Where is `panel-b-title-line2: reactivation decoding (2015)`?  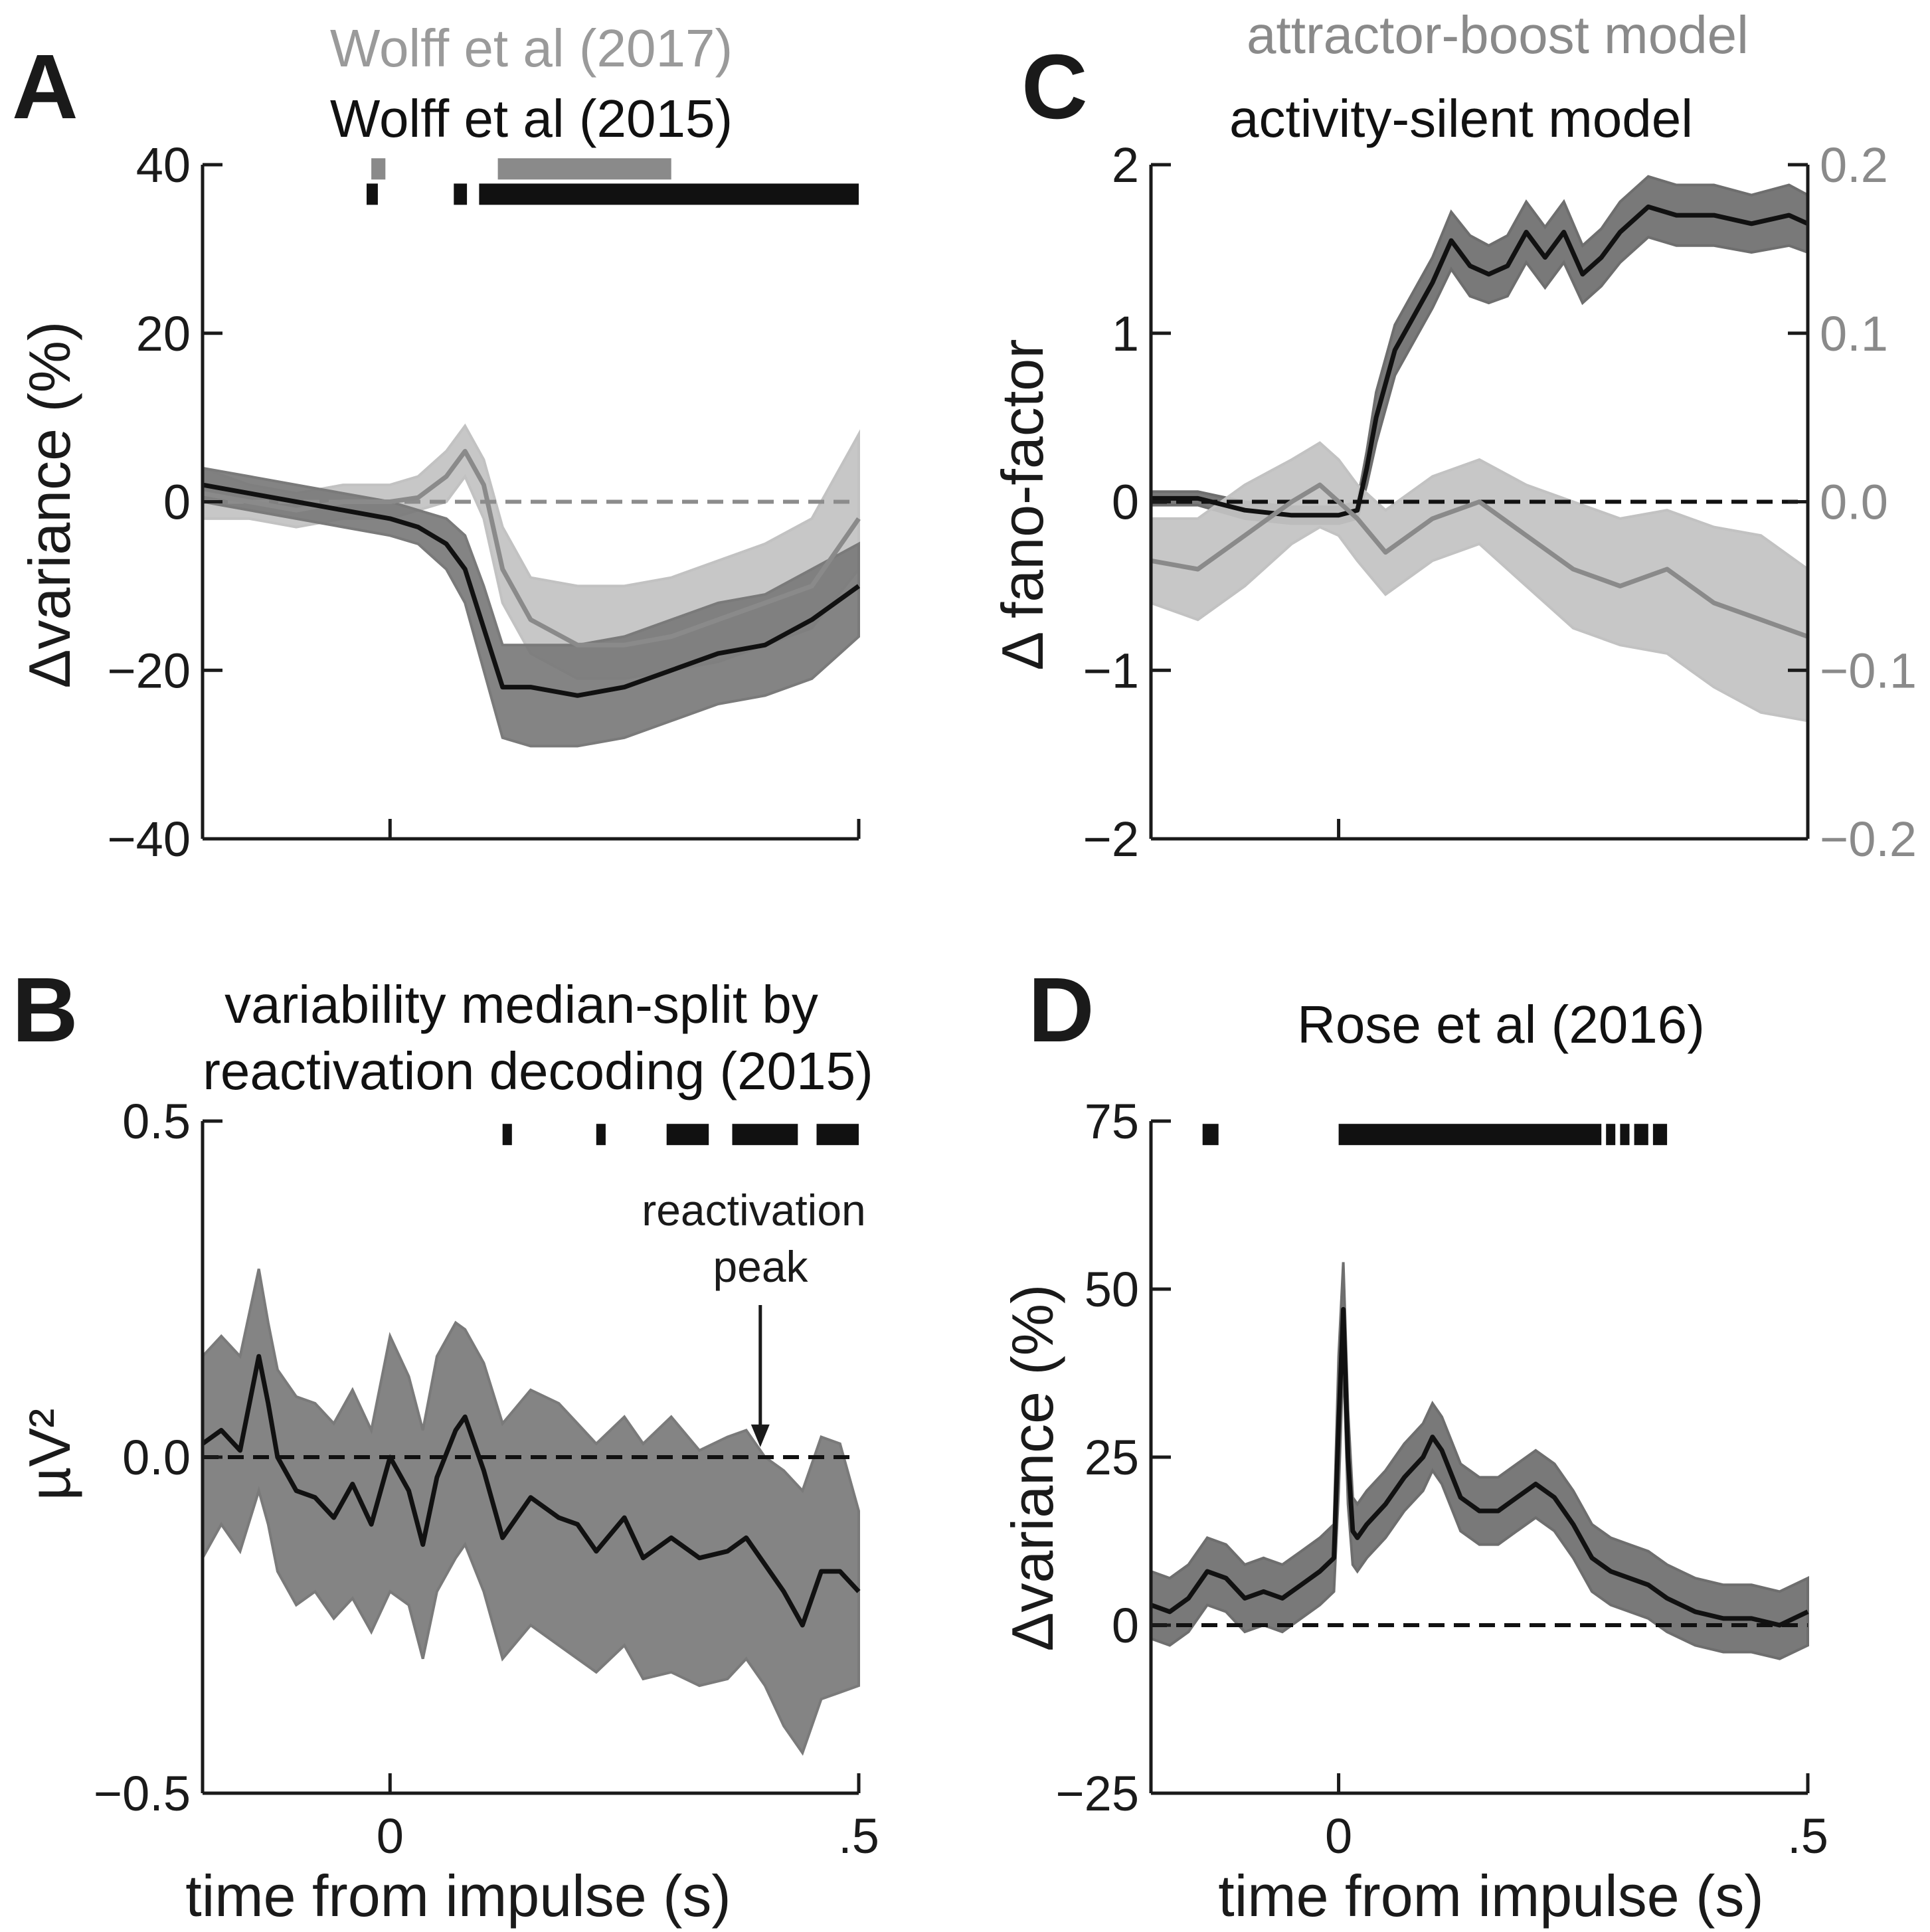
panel-b-title-line2: reactivation decoding (2015) is located at coordinates (538, 1070).